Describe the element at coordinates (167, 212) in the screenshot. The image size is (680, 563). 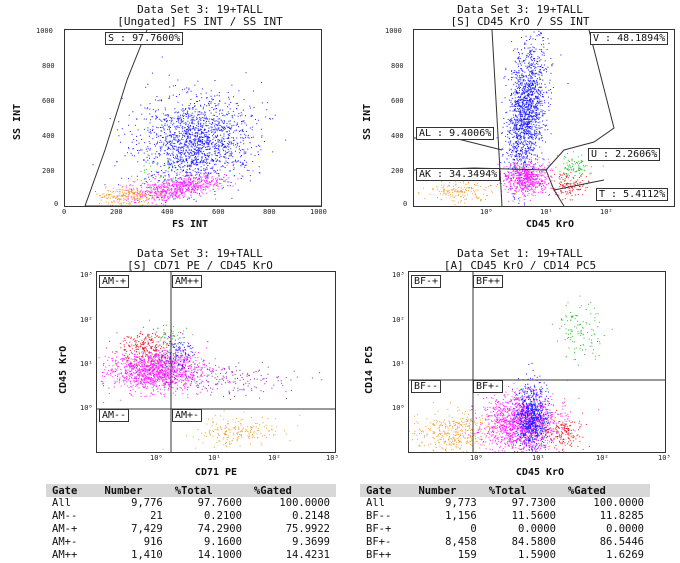
I see `x-tick: 400` at that location.